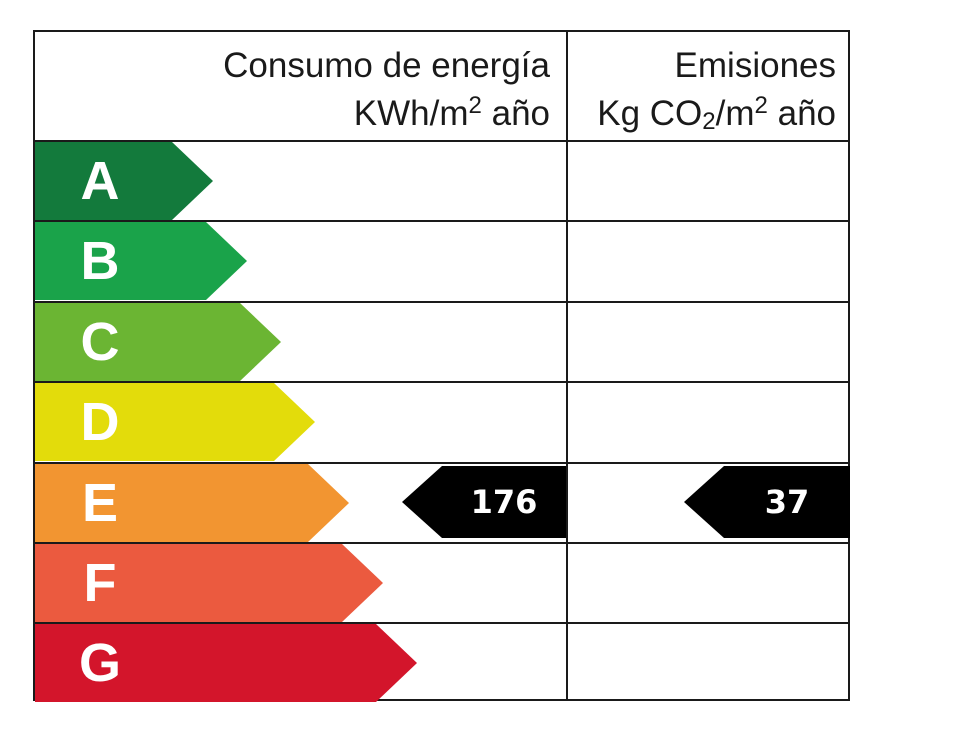  What do you see at coordinates (100, 583) in the screenshot?
I see `band-letter-f: F` at bounding box center [100, 583].